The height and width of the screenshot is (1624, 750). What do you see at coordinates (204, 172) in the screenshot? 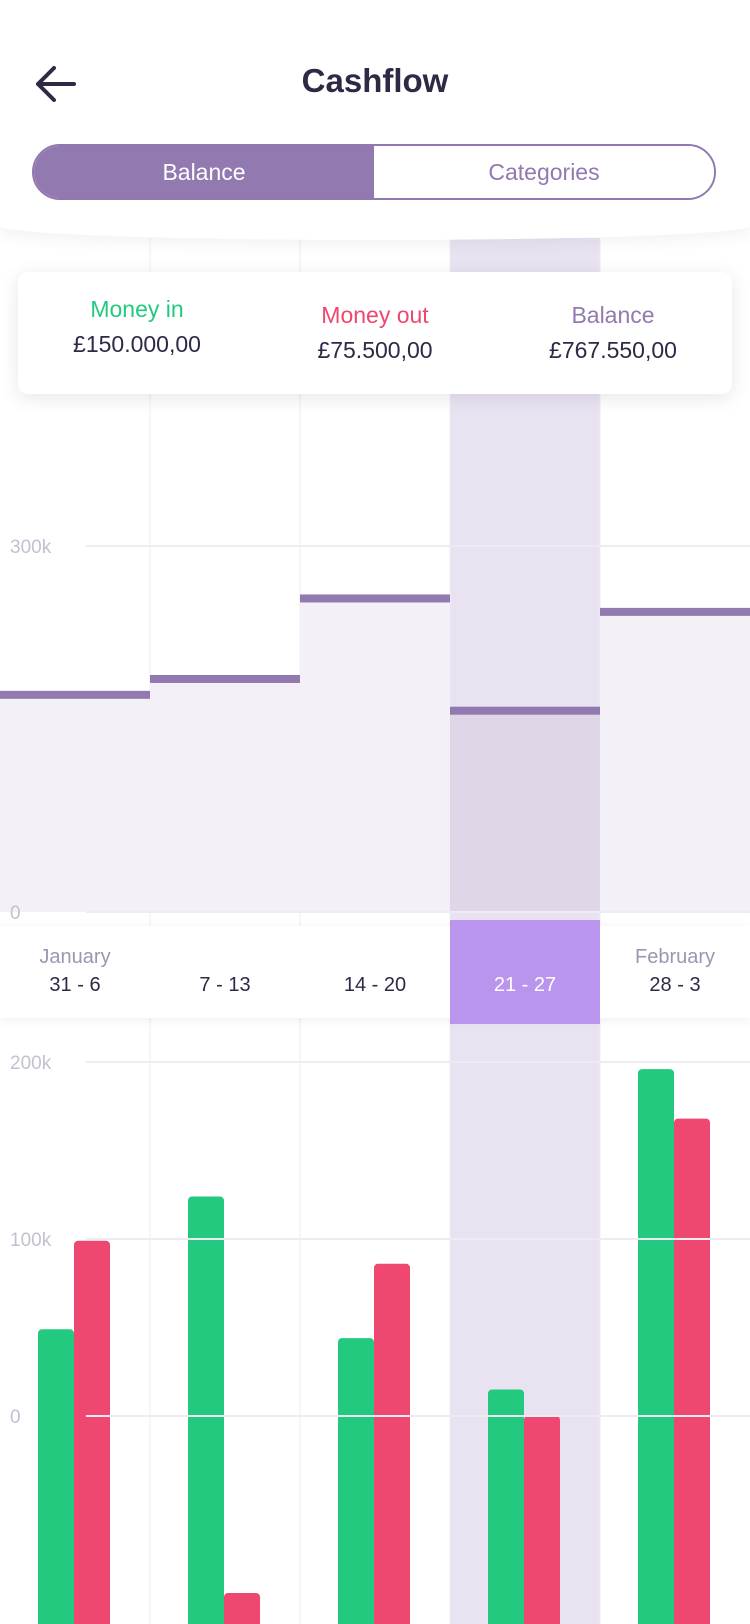
I see `tab-balance: Balance` at bounding box center [204, 172].